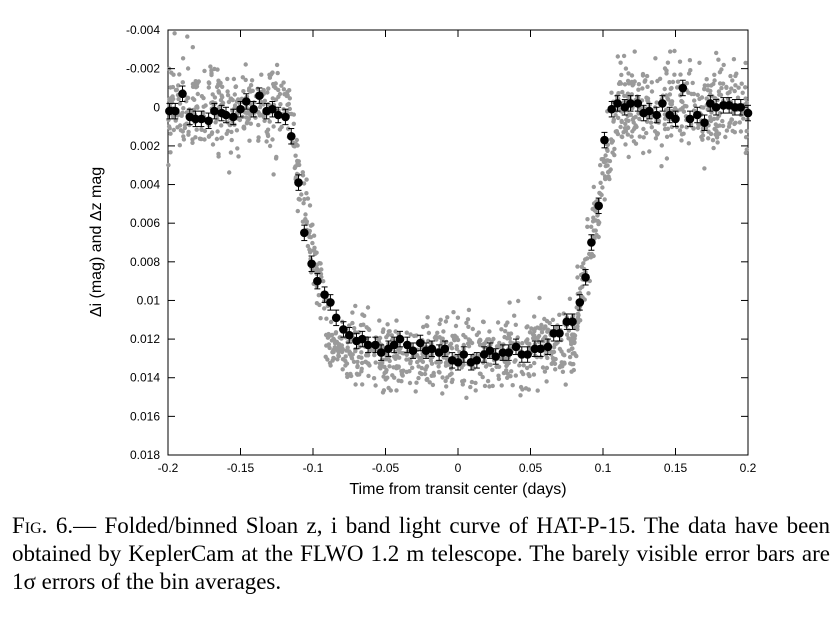 This screenshot has height=633, width=837. What do you see at coordinates (313, 468) in the screenshot?
I see `x-tick-label: -0.1` at bounding box center [313, 468].